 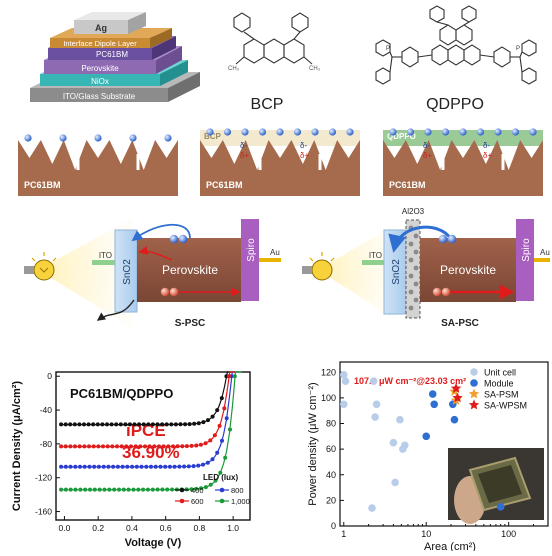 I want to click on interface-perovskite-surface, so click(x=463, y=168).